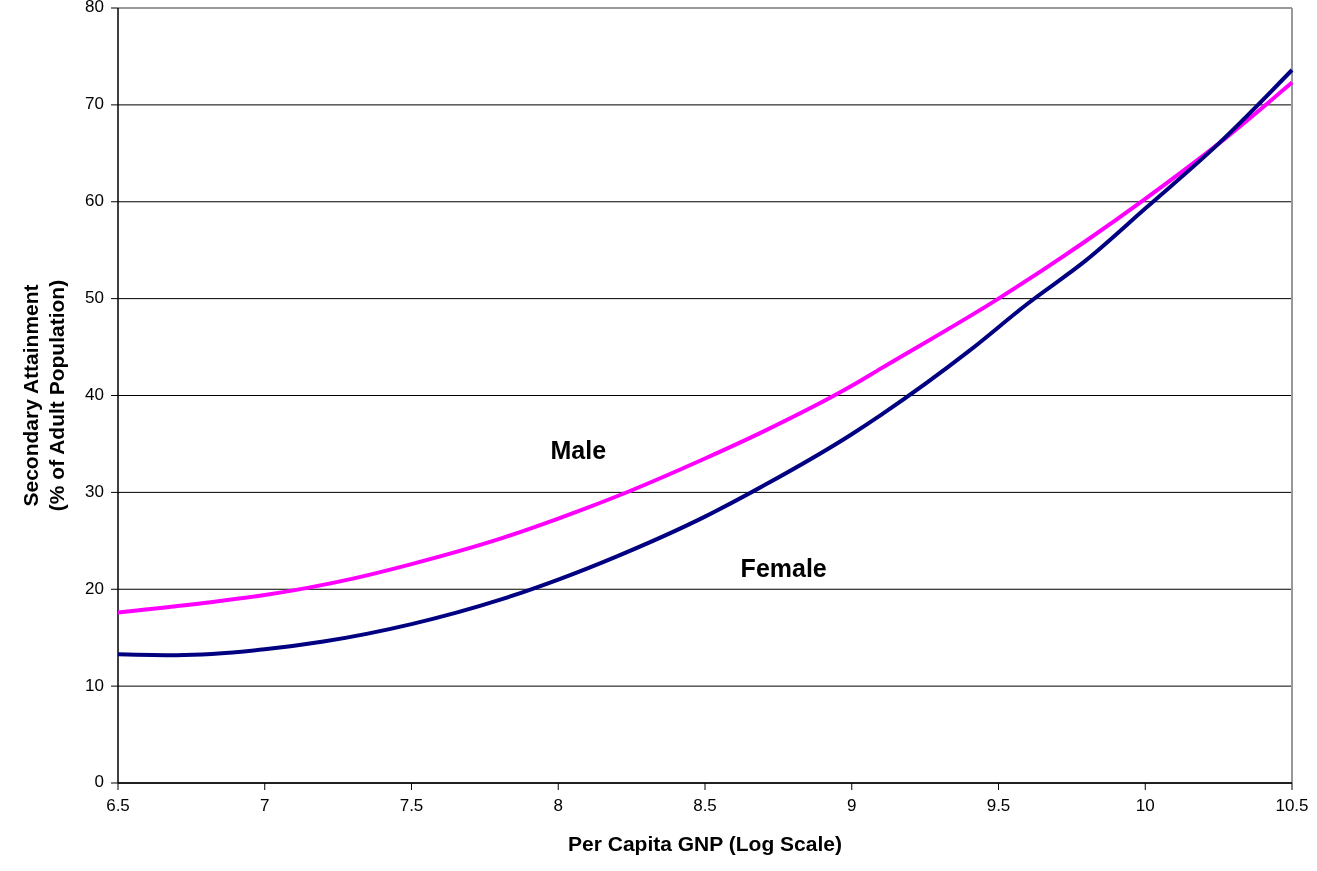  I want to click on series-label: Female, so click(783, 568).